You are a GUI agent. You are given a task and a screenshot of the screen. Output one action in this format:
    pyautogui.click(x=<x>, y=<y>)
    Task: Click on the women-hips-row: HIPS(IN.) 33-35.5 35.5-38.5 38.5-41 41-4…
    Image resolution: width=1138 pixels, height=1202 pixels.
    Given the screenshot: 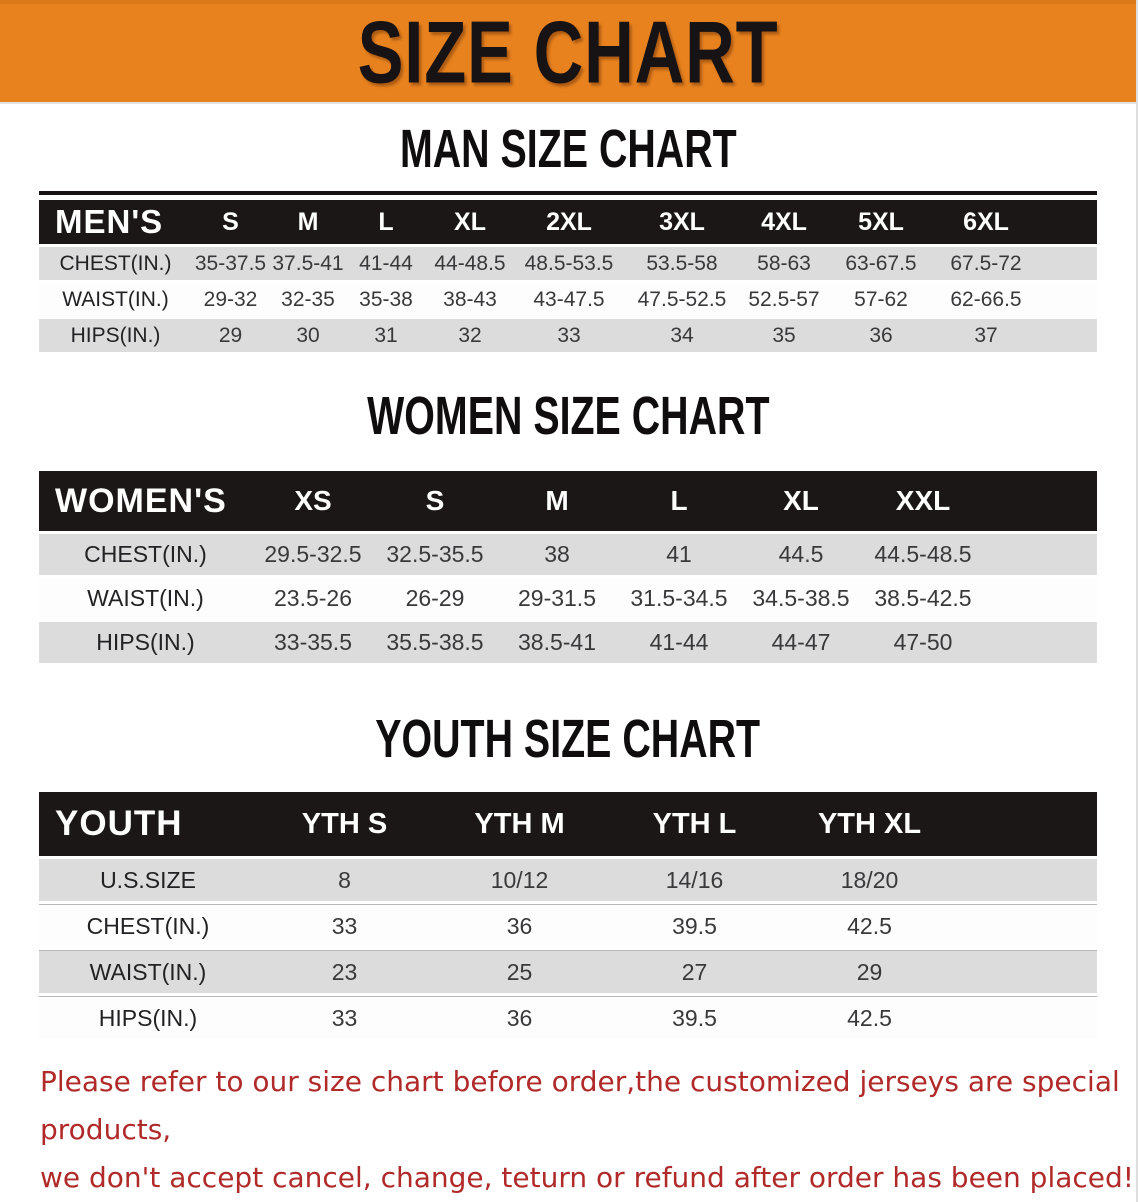 What is the action you would take?
    pyautogui.click(x=568, y=642)
    